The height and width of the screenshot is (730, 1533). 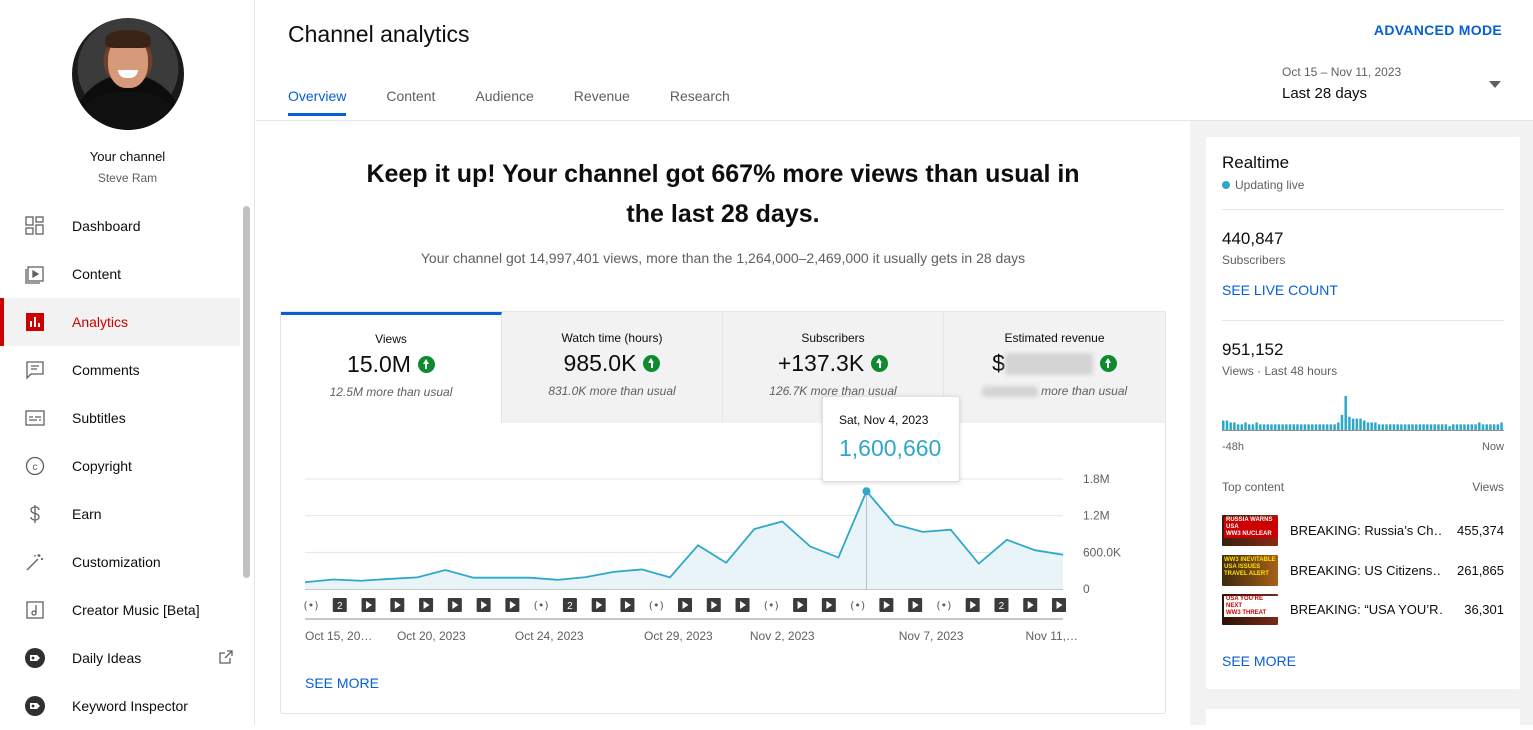 I want to click on see-live-count-link: SEE LIVE COUNT, so click(x=1280, y=290).